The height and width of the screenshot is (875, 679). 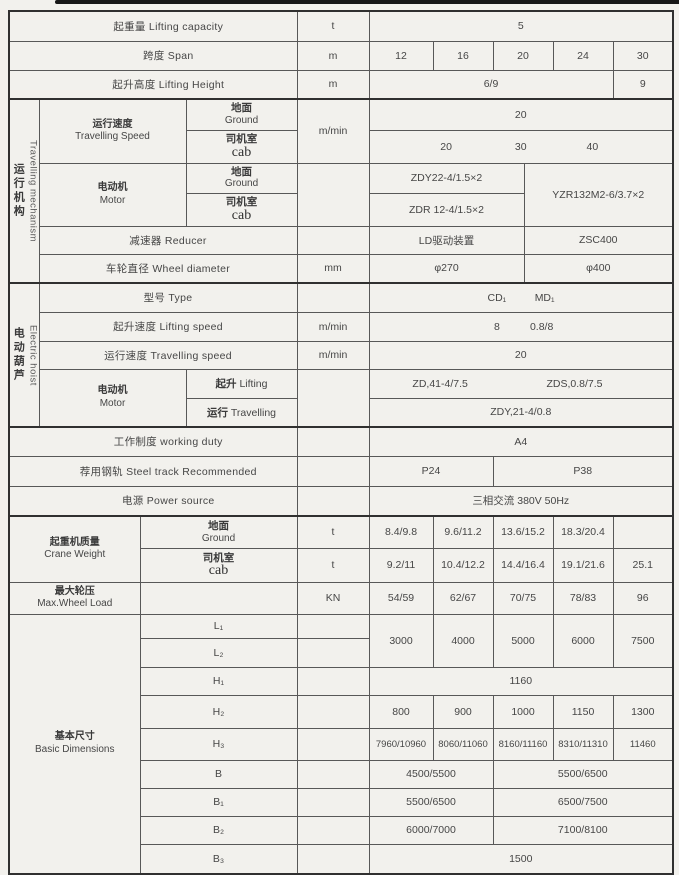 I want to click on dim-b3-unit-empty, so click(x=333, y=859).